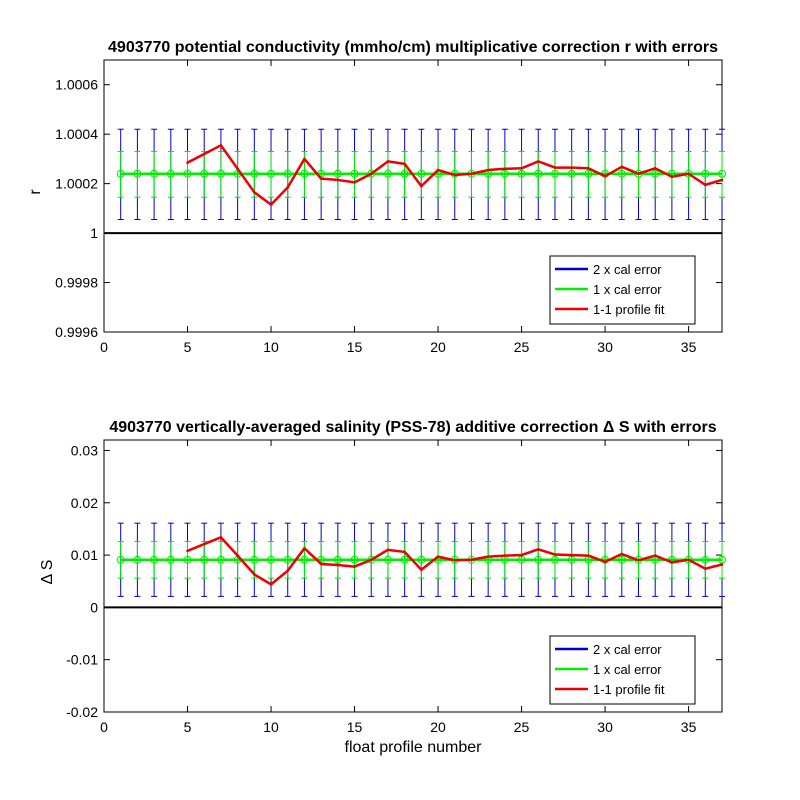  I want to click on y-tick-label: 0.01, so click(84, 555).